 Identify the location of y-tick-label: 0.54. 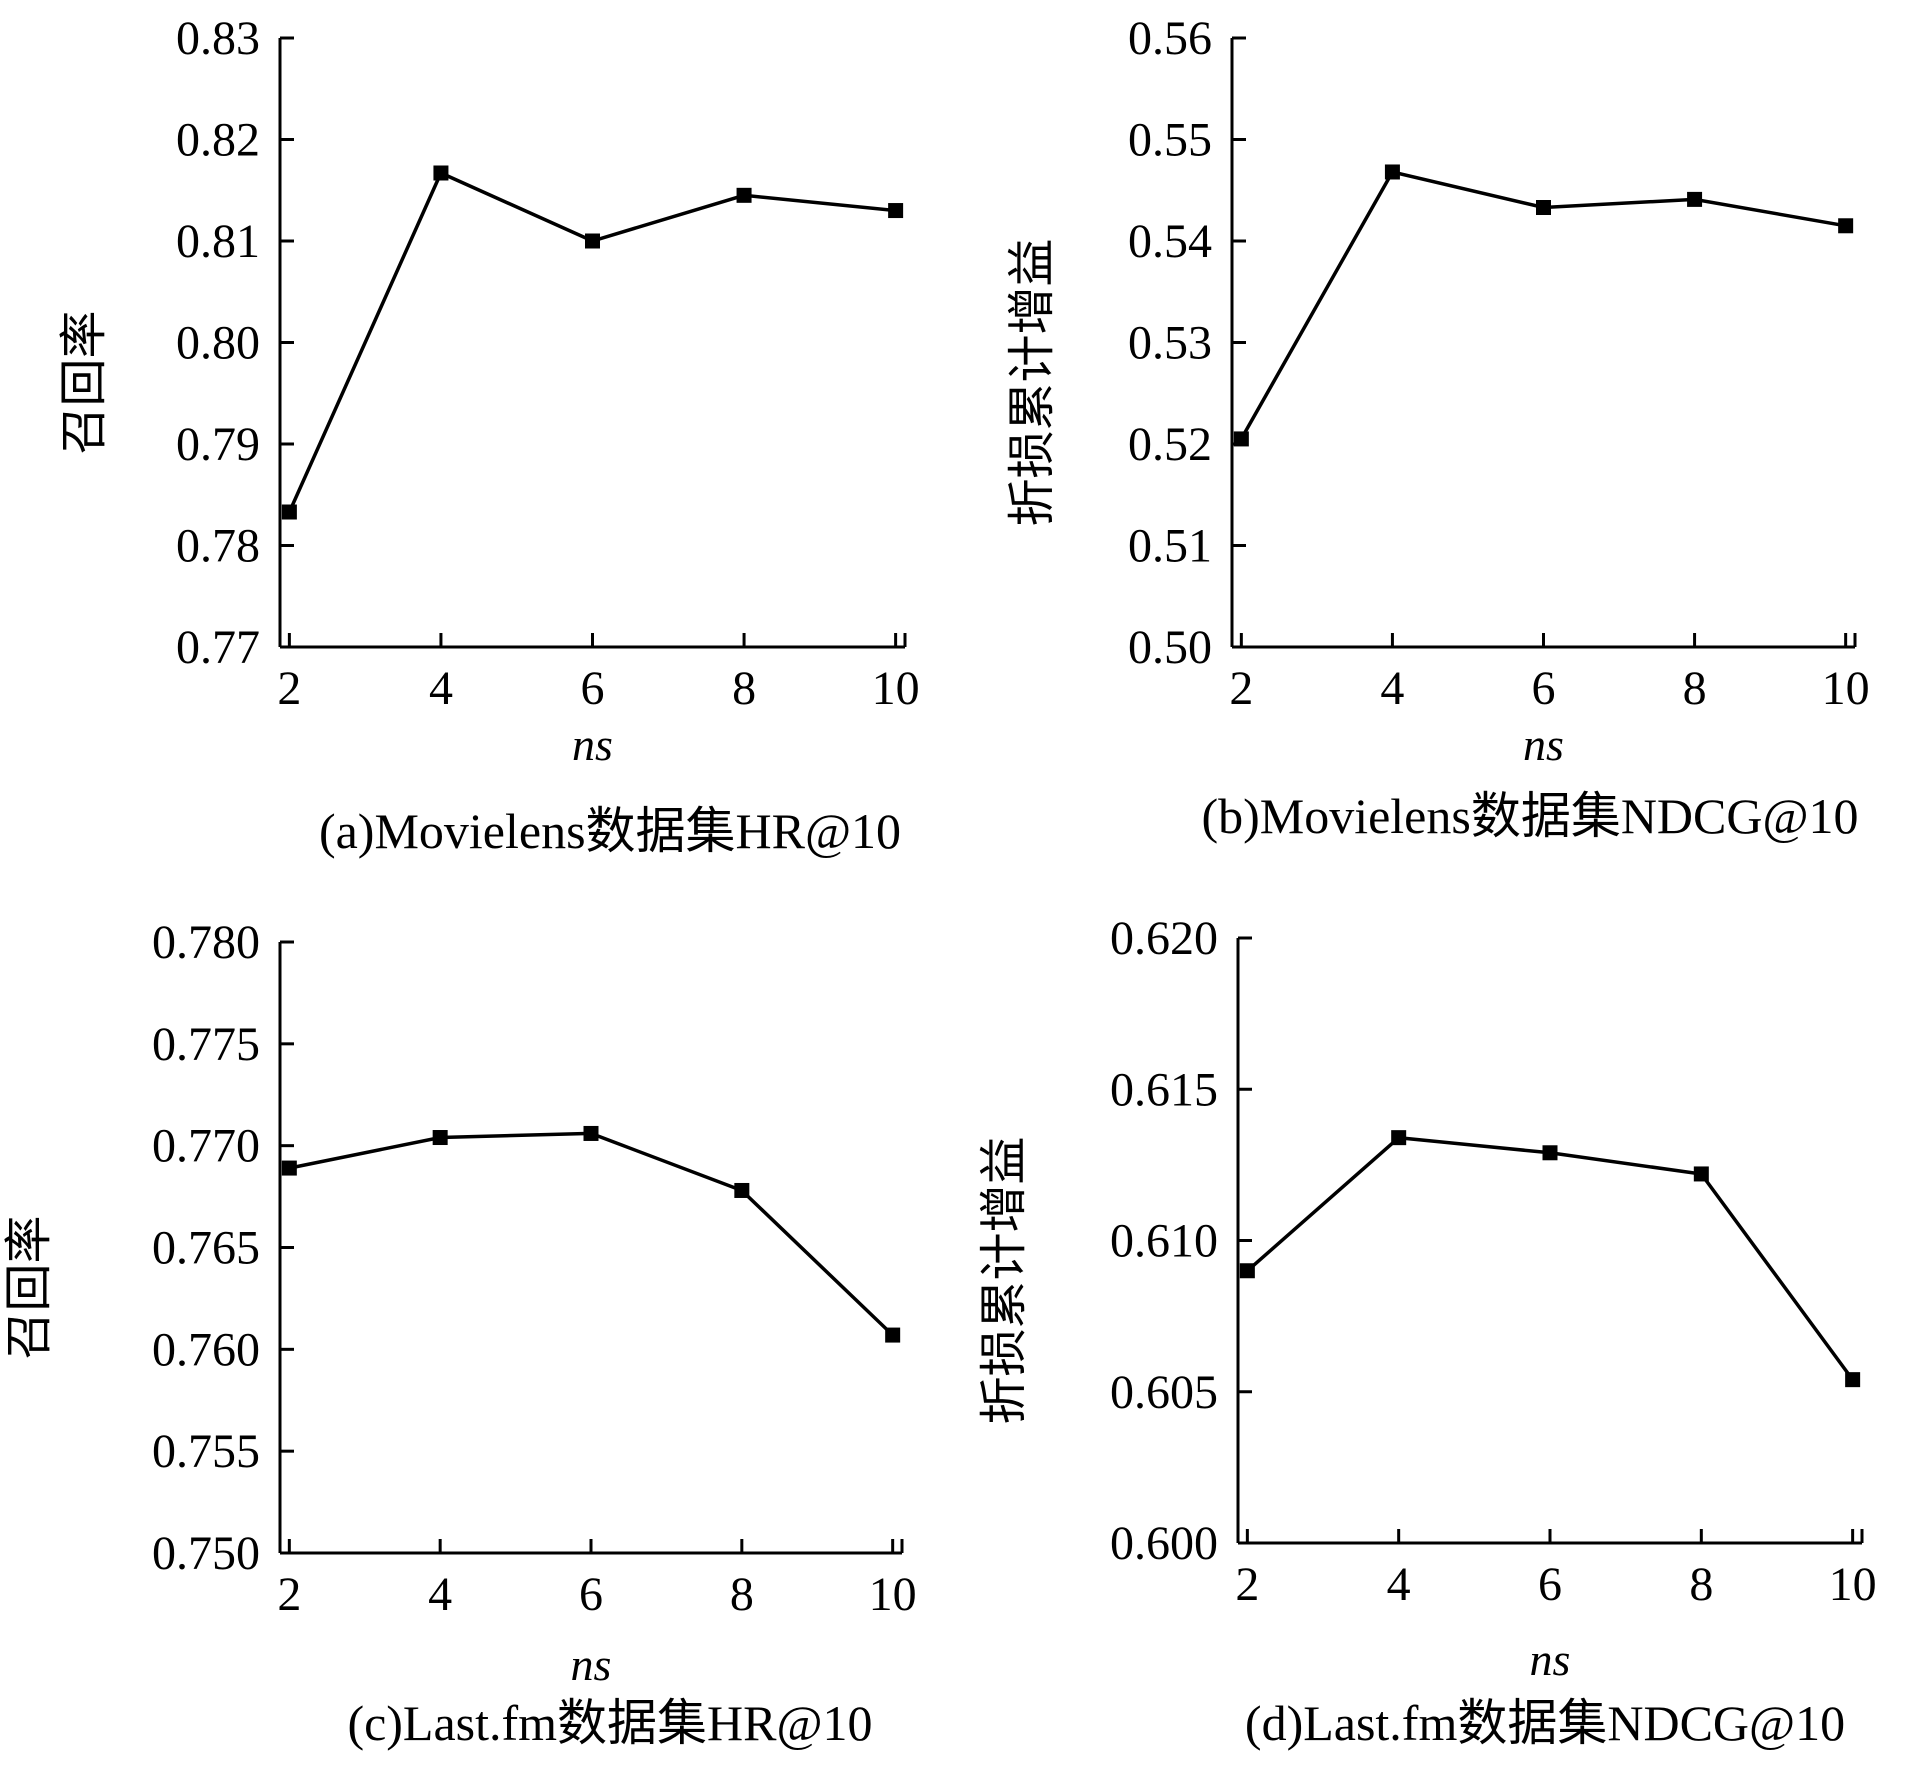
(1170, 241).